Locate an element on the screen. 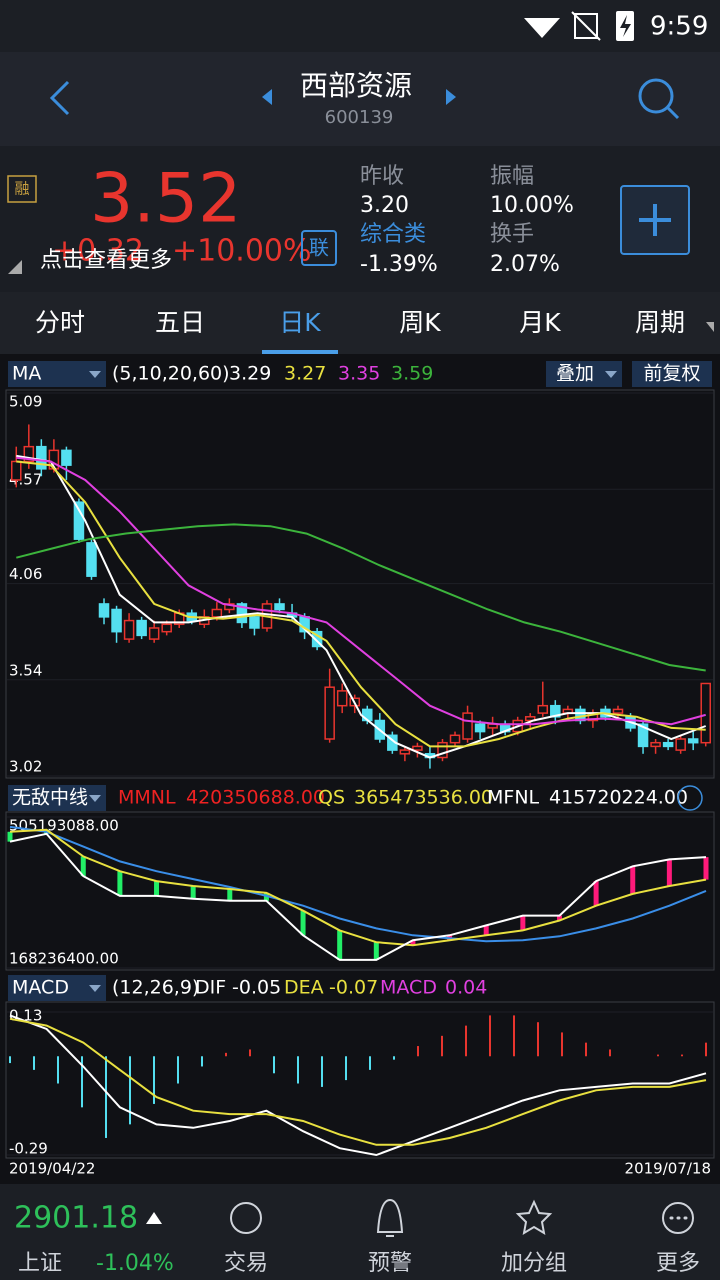 The image size is (720, 1280). indicator-name: MA is located at coordinates (26, 374).